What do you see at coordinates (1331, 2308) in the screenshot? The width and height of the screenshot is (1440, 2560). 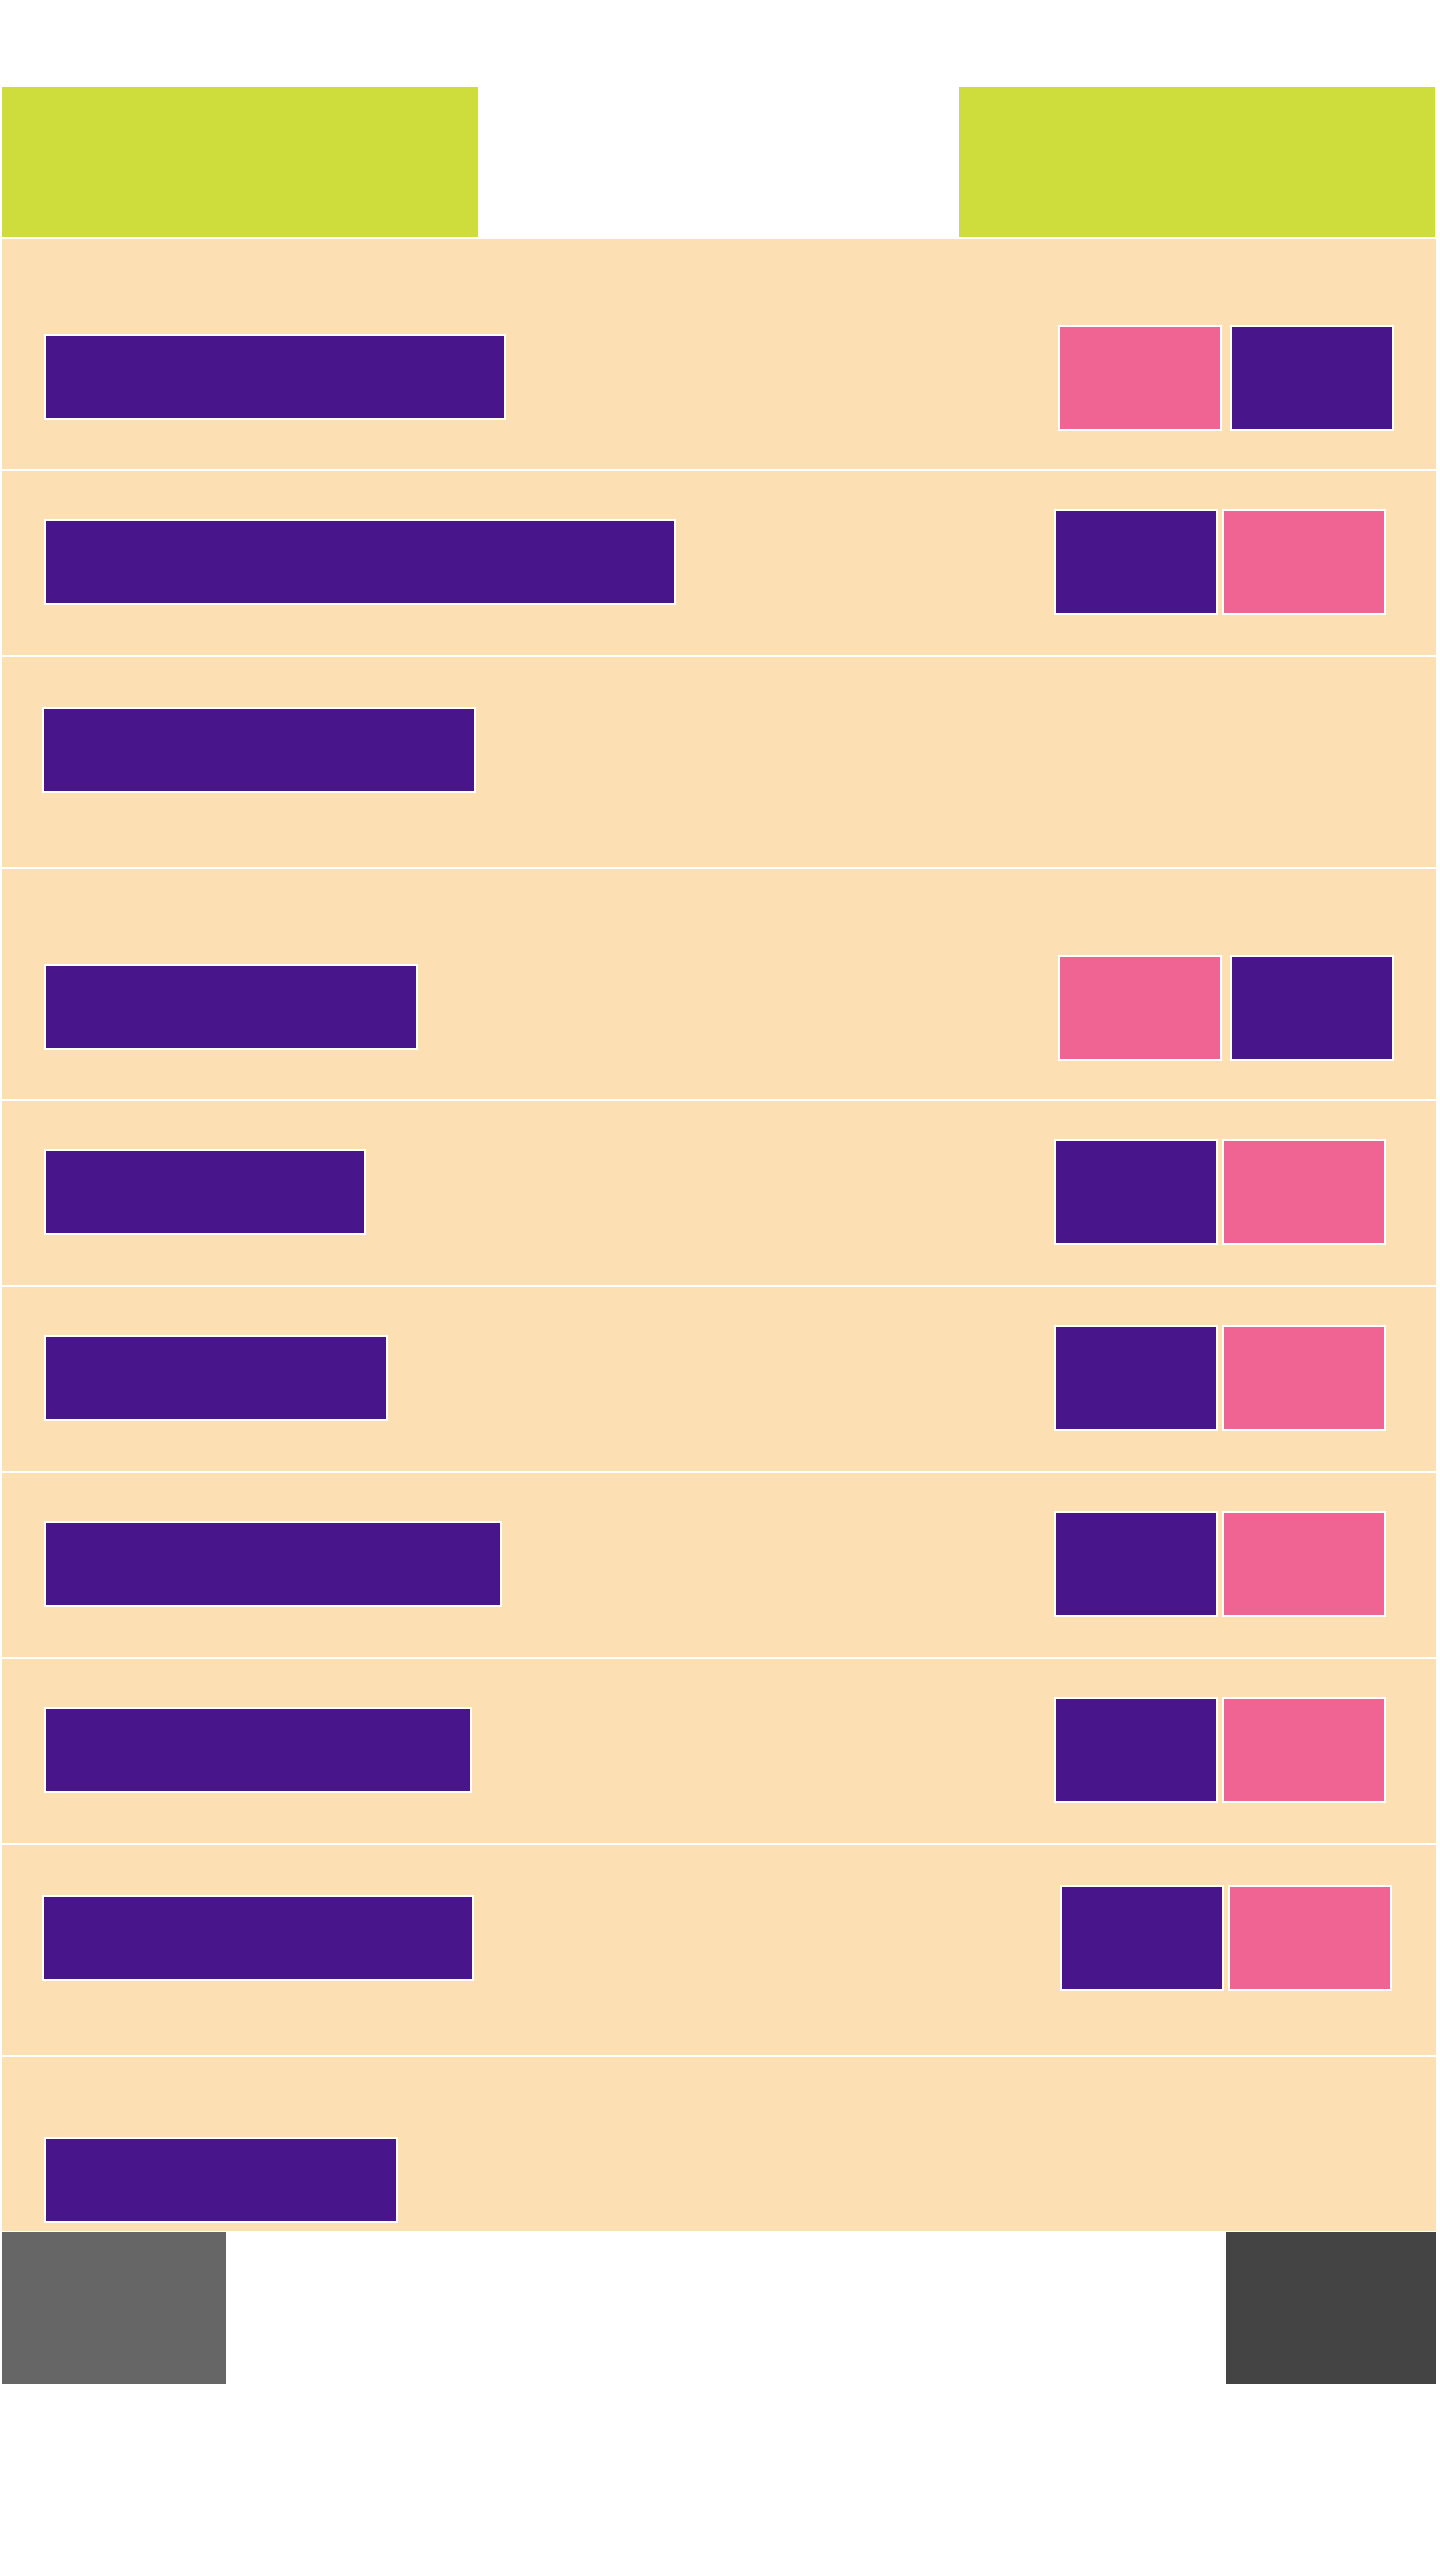 I see `footer-right-button` at bounding box center [1331, 2308].